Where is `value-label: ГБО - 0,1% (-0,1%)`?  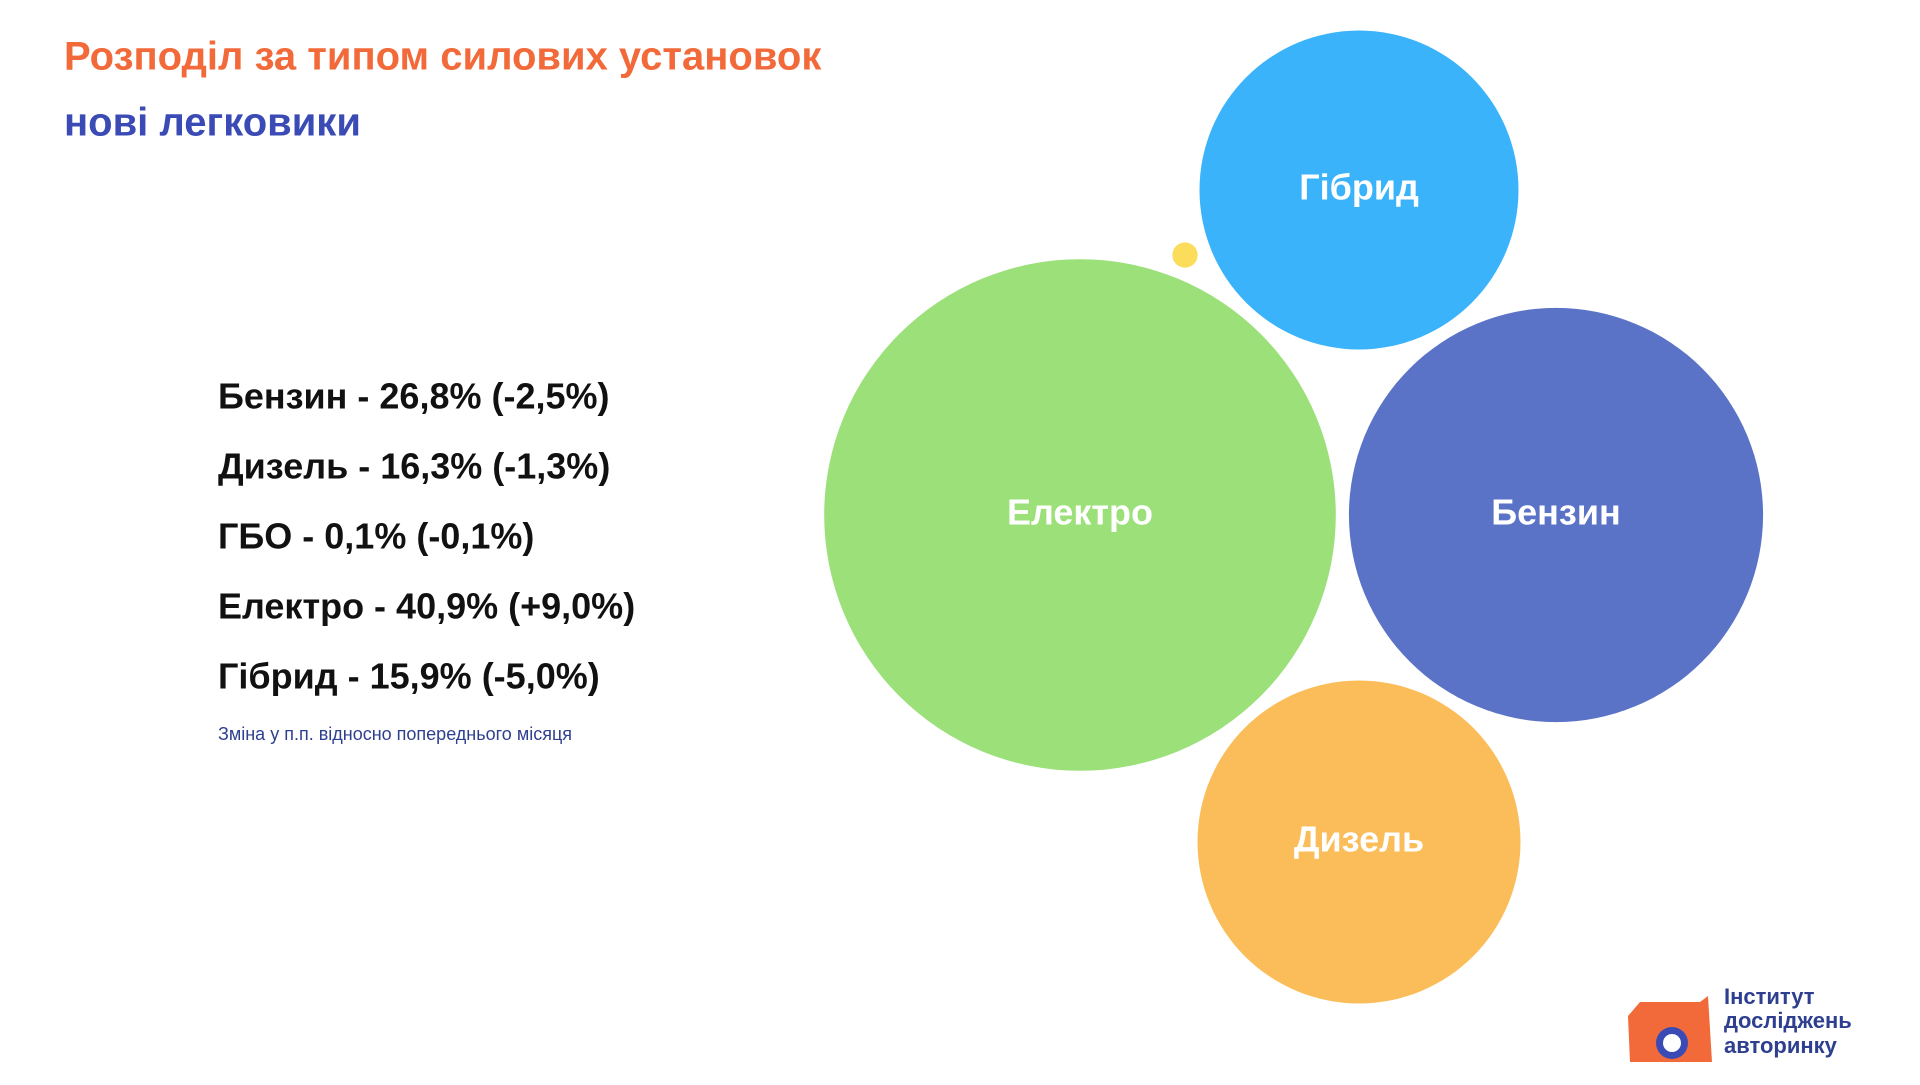 value-label: ГБО - 0,1% (-0,1%) is located at coordinates (376, 536).